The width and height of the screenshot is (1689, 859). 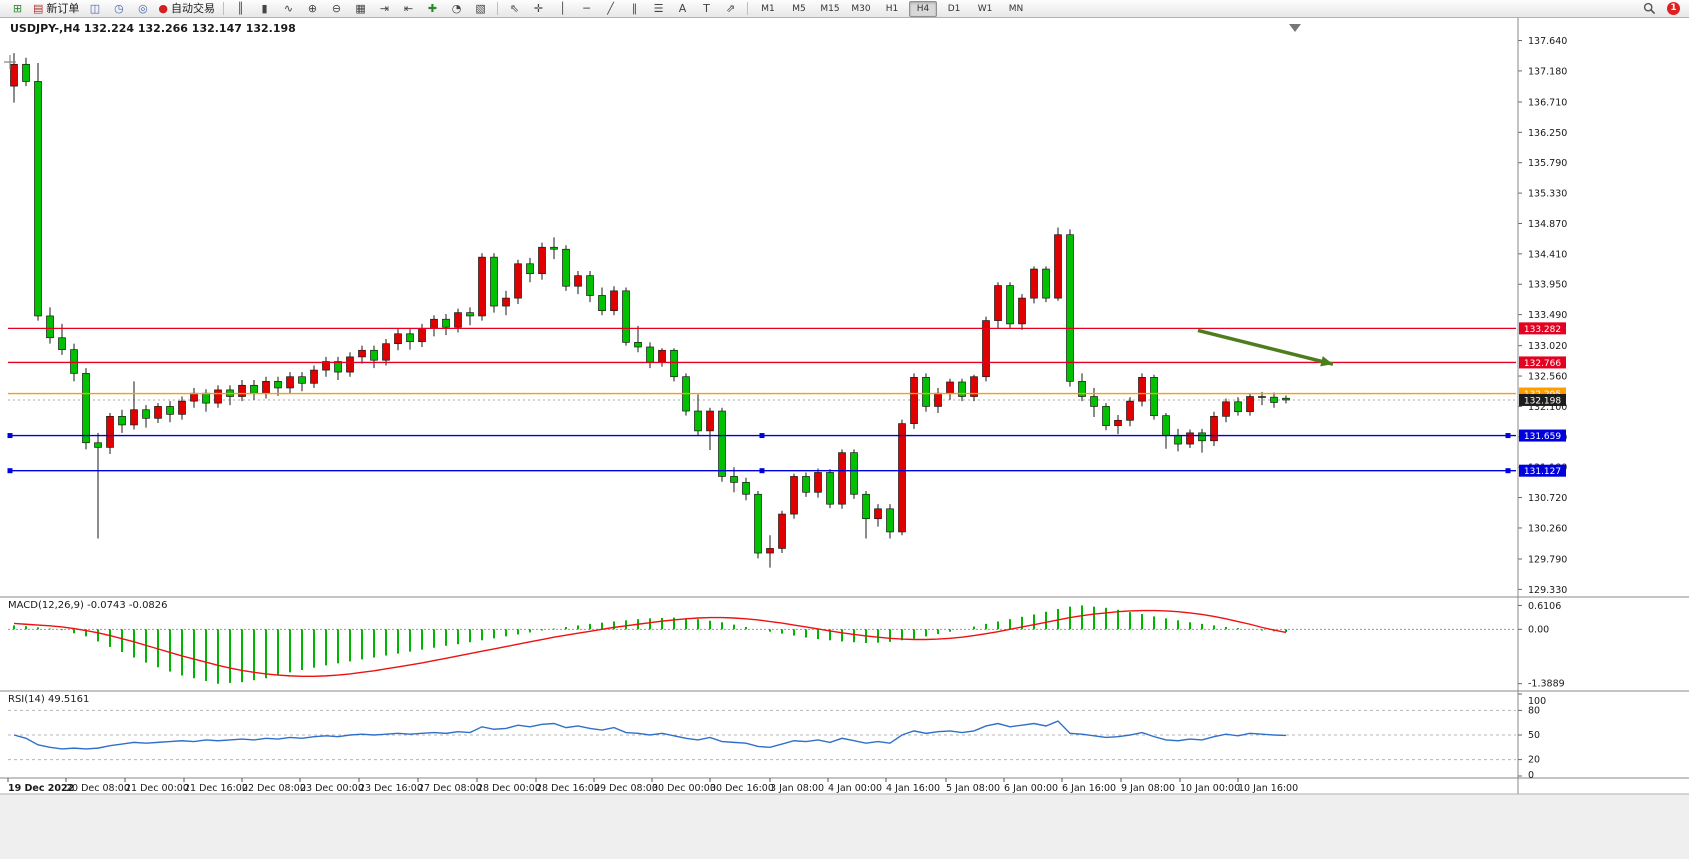 I want to click on rsi-tick-label: 80, so click(x=1534, y=710).